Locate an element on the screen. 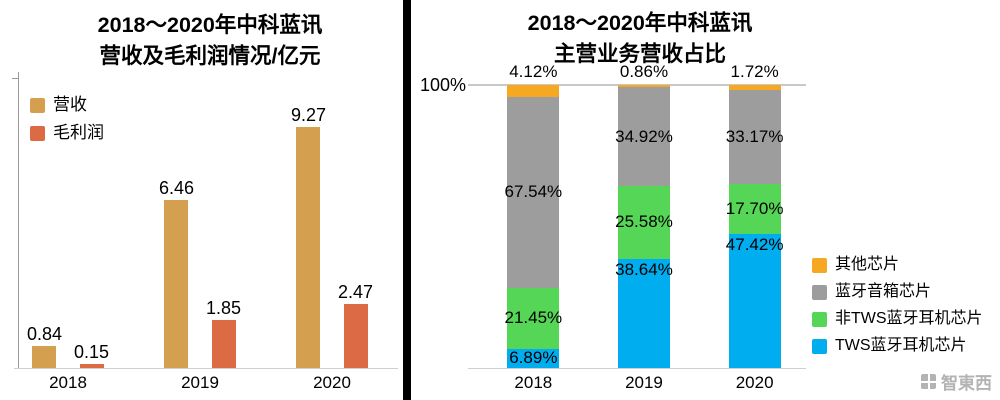 The width and height of the screenshot is (1000, 400). left-x-axis: 2018 2019 2020 is located at coordinates (200, 383).